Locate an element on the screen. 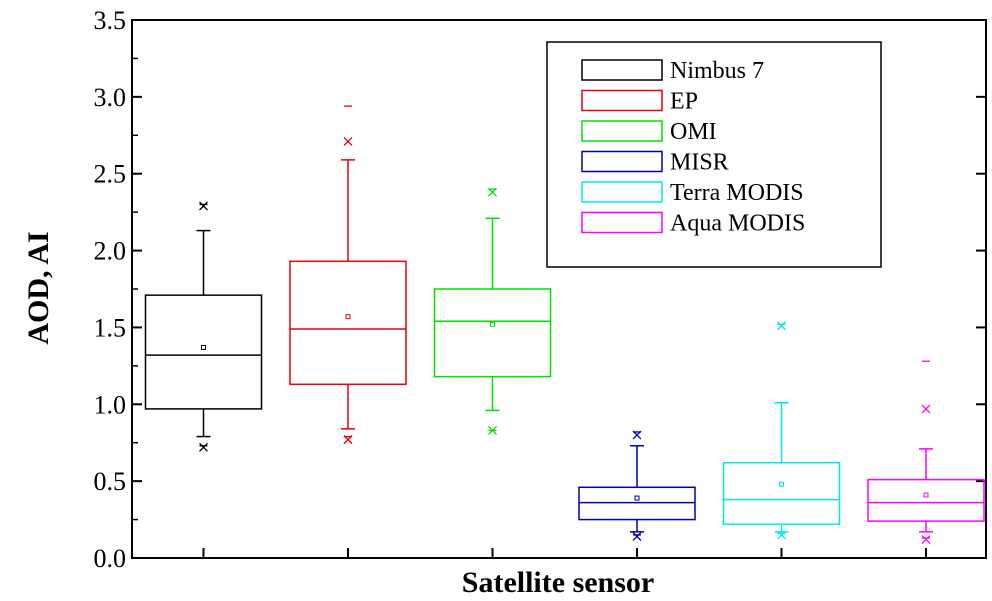 The width and height of the screenshot is (992, 601). x-axis is located at coordinates (564, 553).